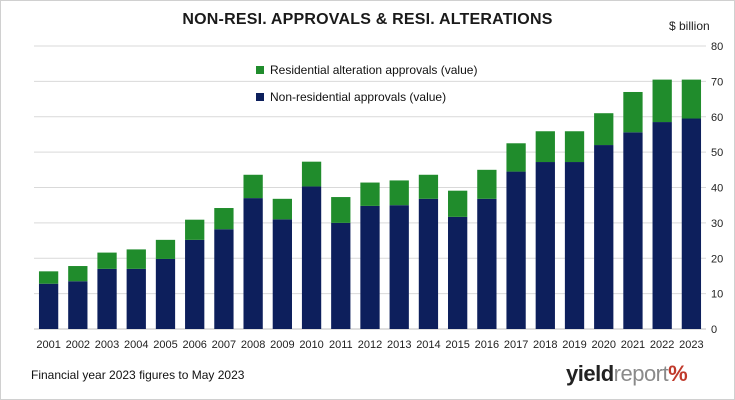  I want to click on x-tick-label: 2019, so click(574, 345).